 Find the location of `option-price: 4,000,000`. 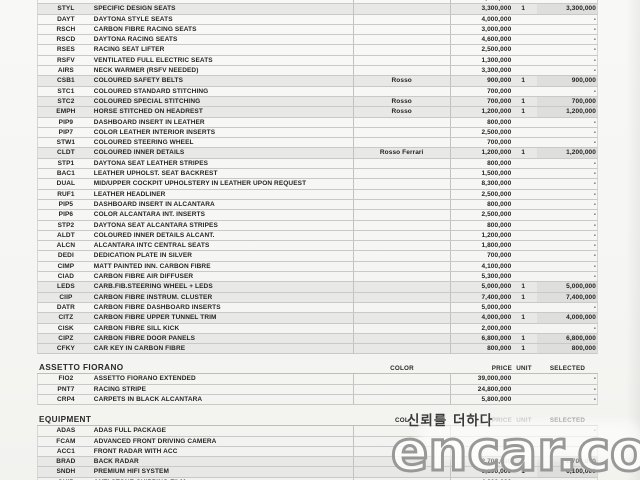

option-price: 4,000,000 is located at coordinates (496, 318).